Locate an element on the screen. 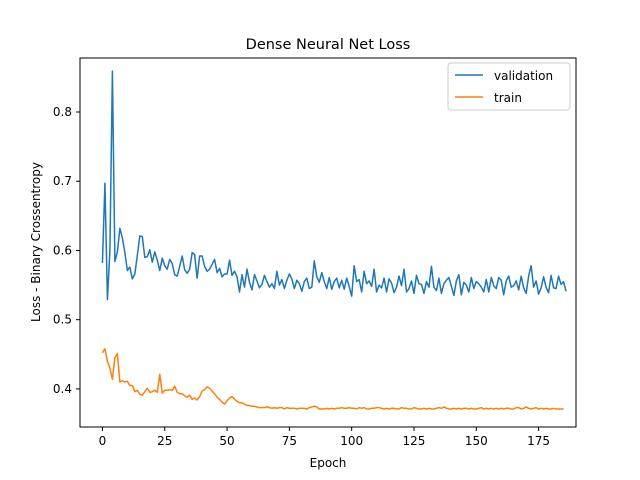 The height and width of the screenshot is (480, 640). x-tick-label: 150 is located at coordinates (476, 441).